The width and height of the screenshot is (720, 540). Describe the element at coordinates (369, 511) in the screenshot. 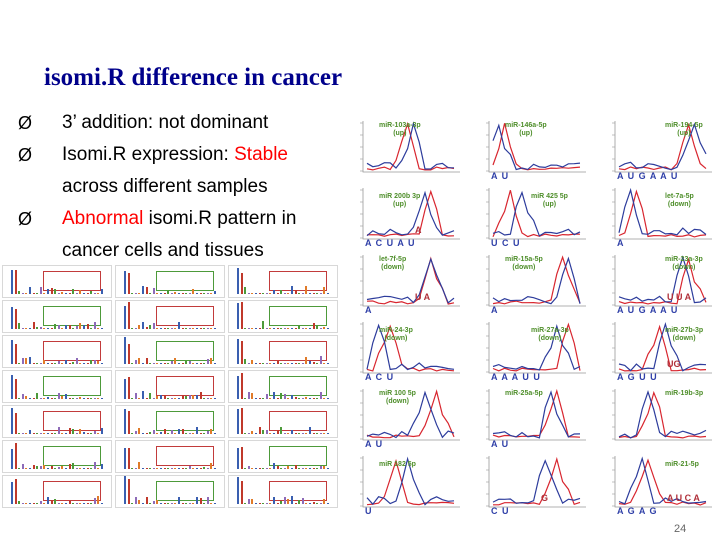

I see `nucleotide-annotation: U` at that location.